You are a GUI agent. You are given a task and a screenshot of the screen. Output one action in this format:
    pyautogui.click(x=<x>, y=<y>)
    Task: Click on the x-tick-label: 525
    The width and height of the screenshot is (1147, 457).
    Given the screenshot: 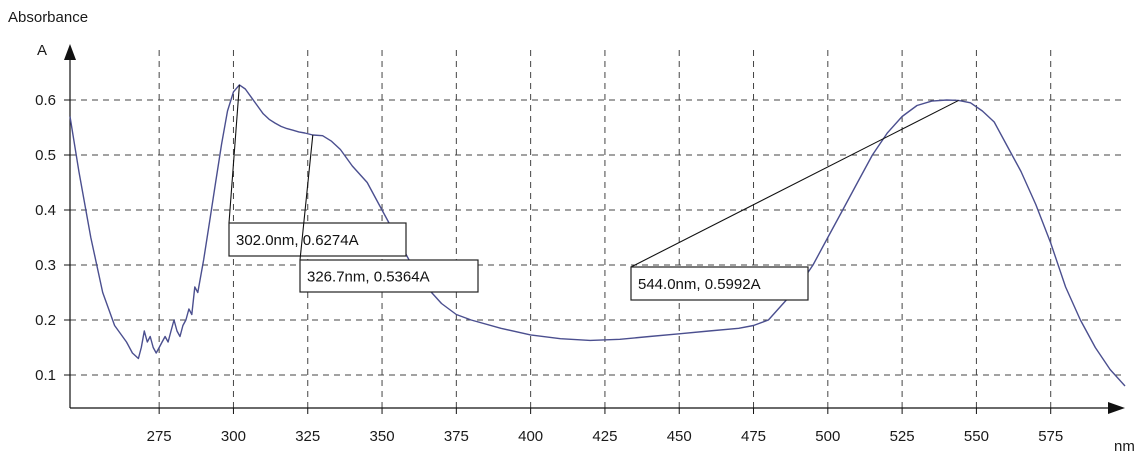 What is the action you would take?
    pyautogui.click(x=902, y=436)
    